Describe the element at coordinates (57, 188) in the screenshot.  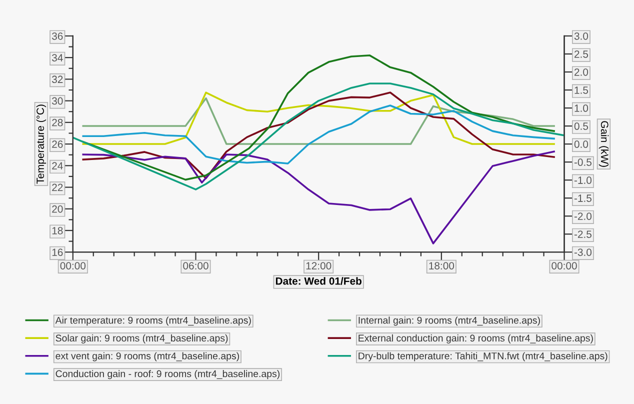
I see `y-tick-label: 22` at that location.